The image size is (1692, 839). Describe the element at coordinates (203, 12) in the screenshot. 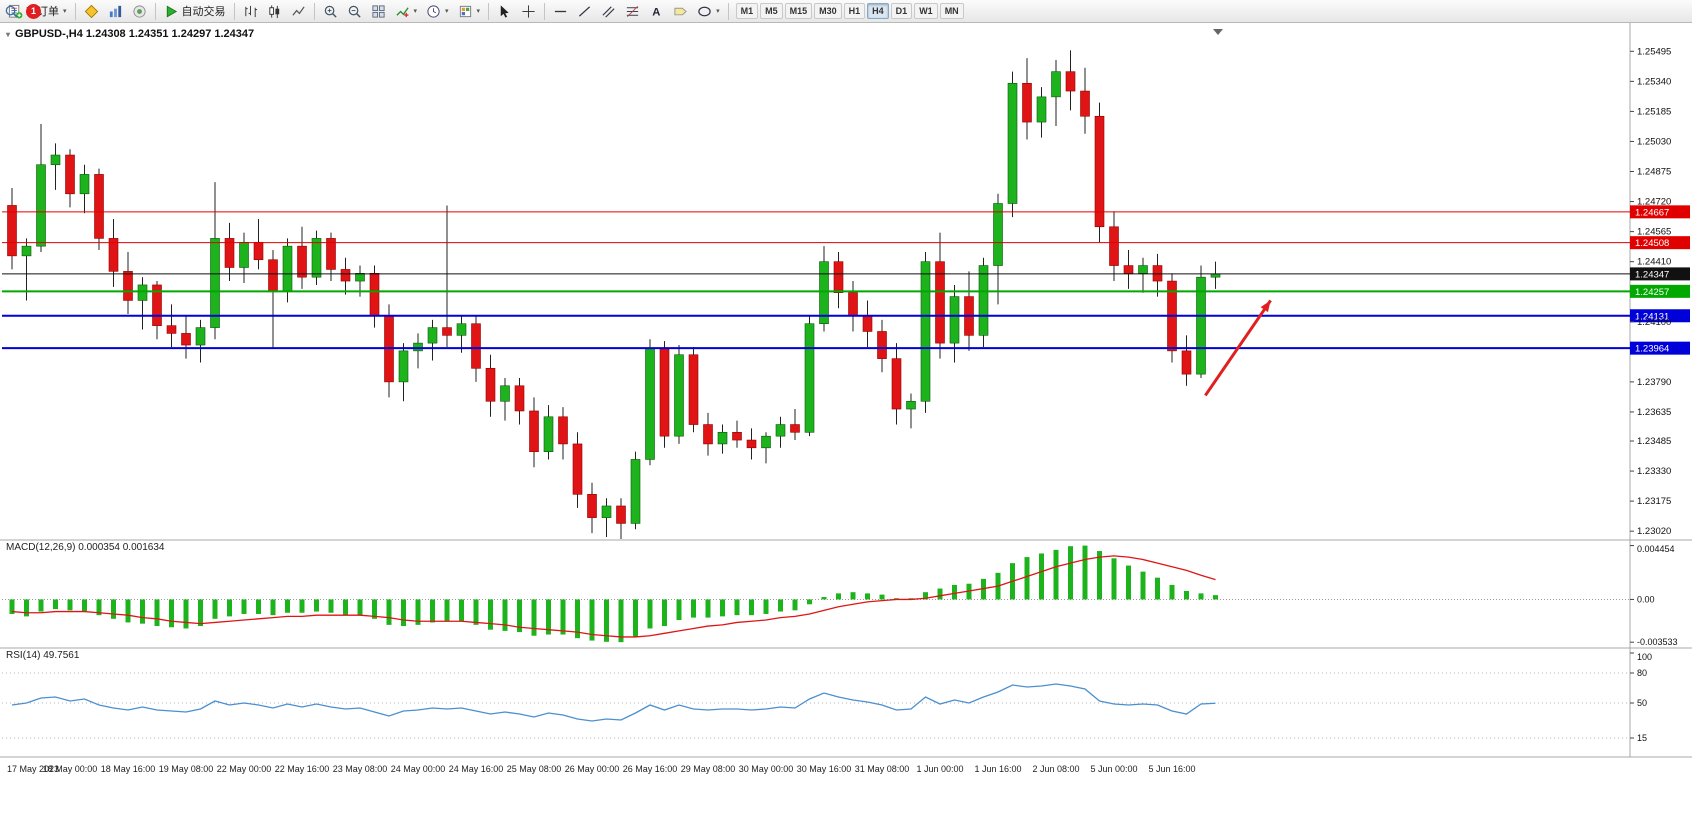

I see `autotrading-label: 自动交易` at that location.